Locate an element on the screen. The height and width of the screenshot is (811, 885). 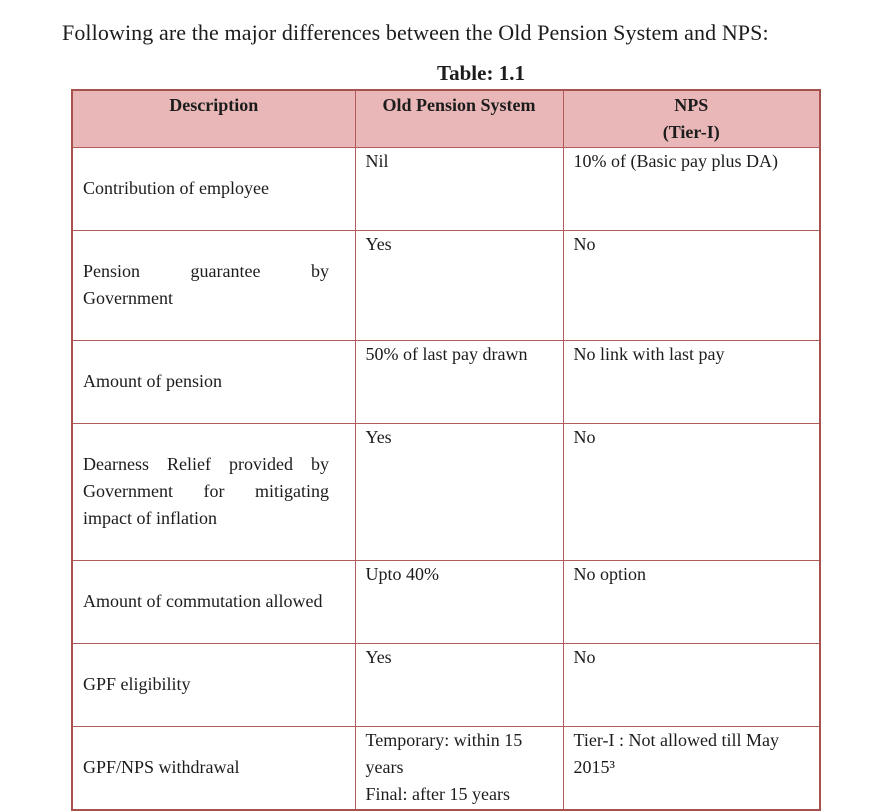
cell-old-pension-system: Upto 40% is located at coordinates (459, 602).